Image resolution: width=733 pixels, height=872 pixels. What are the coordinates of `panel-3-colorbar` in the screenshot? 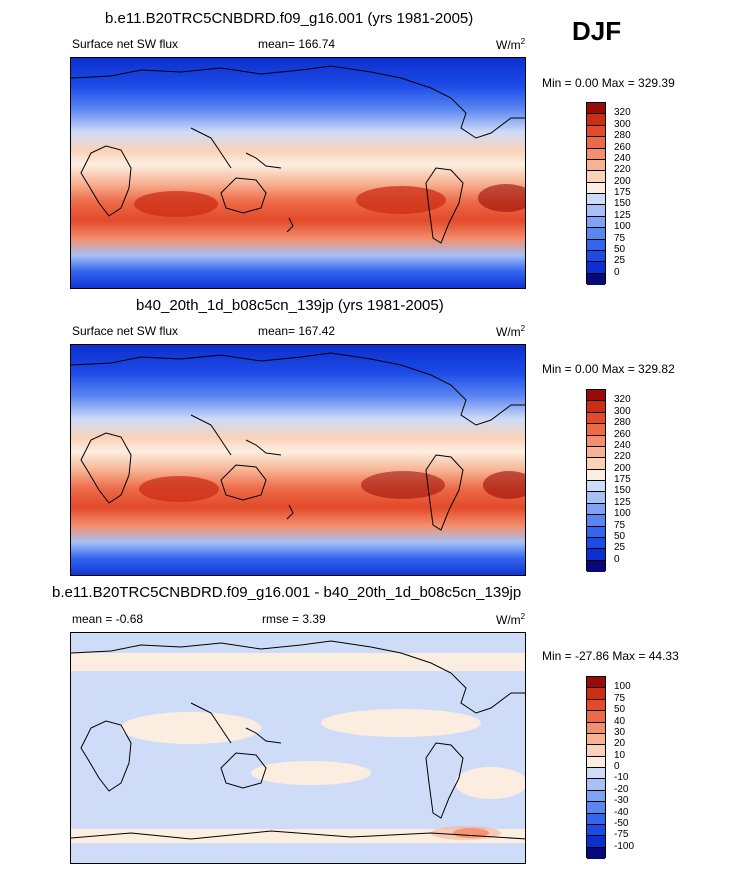 It's located at (596, 767).